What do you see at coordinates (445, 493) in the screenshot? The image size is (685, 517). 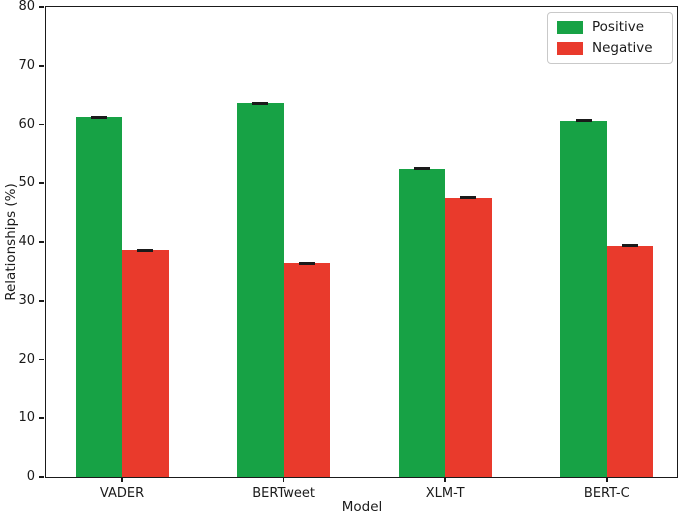 I see `x-tick-label: XLM-T` at bounding box center [445, 493].